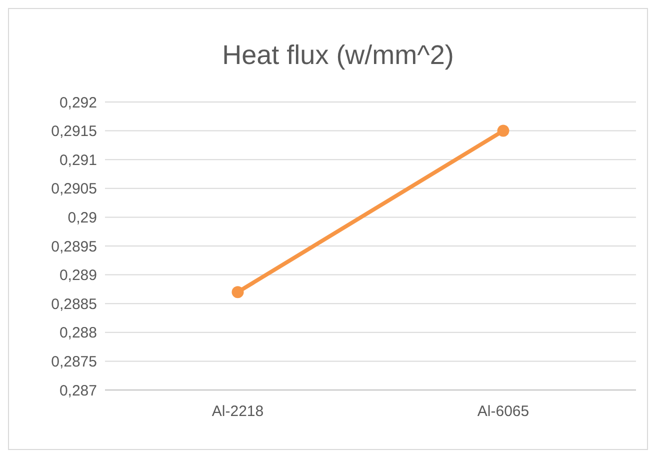 This screenshot has width=656, height=458. Describe the element at coordinates (78, 333) in the screenshot. I see `y-tick-label: 0,288` at that location.